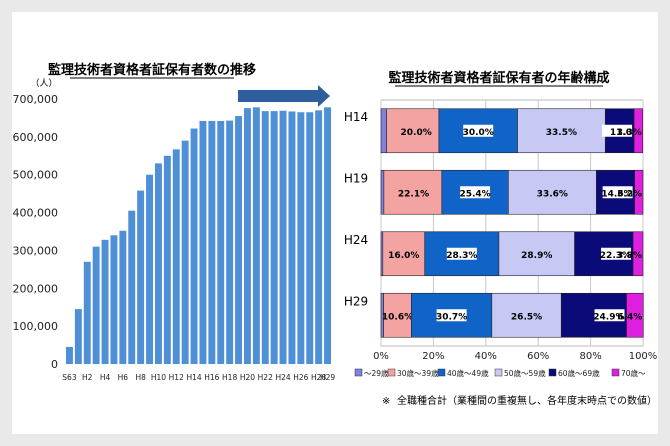 The image size is (670, 446). Describe the element at coordinates (140, 377) in the screenshot. I see `left-x-tick-label: H8` at that location.